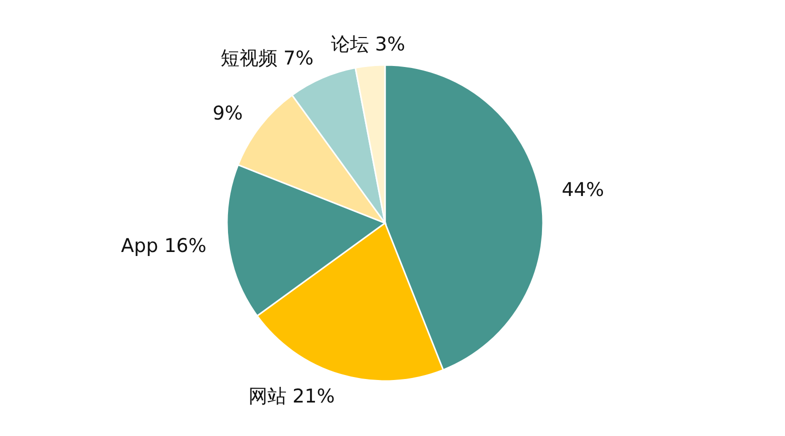 This screenshot has width=785, height=436. I want to click on data-label: 44%, so click(583, 189).